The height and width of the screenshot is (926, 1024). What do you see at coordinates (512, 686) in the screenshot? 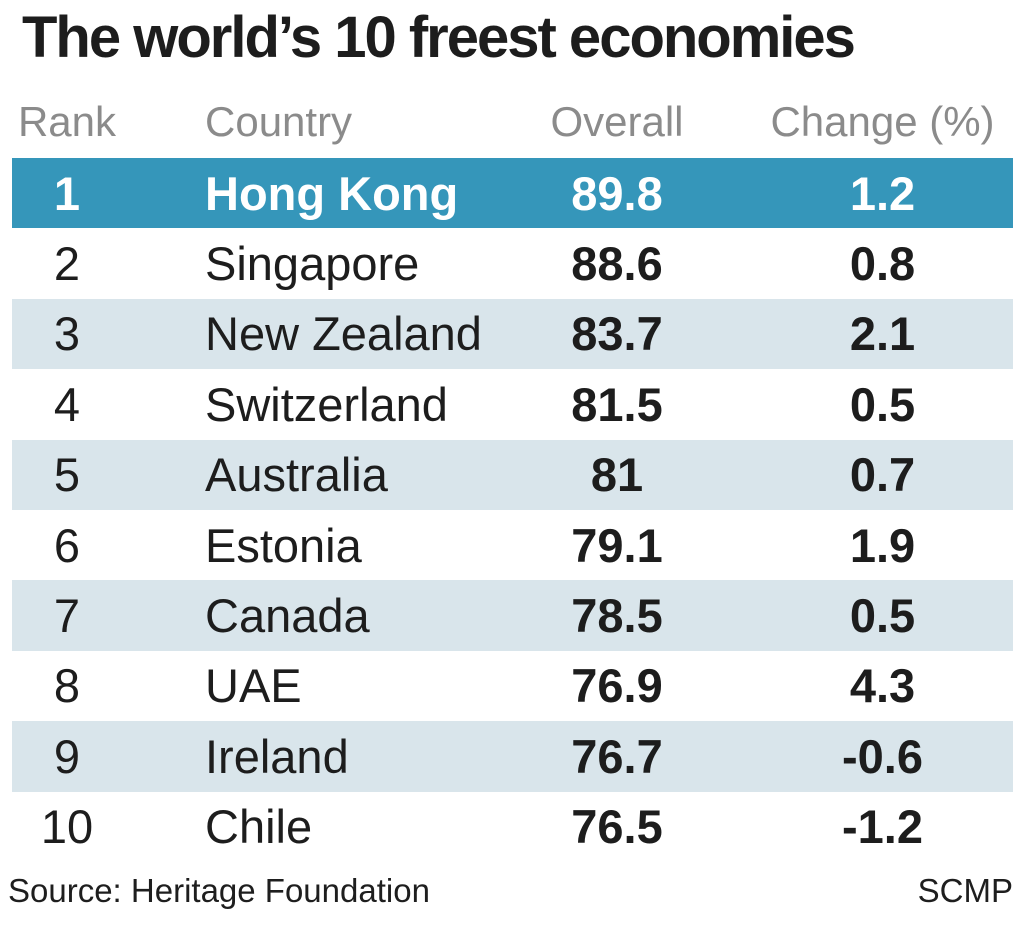
I see `table-row: 8 UAE 76.9 4.3` at bounding box center [512, 686].